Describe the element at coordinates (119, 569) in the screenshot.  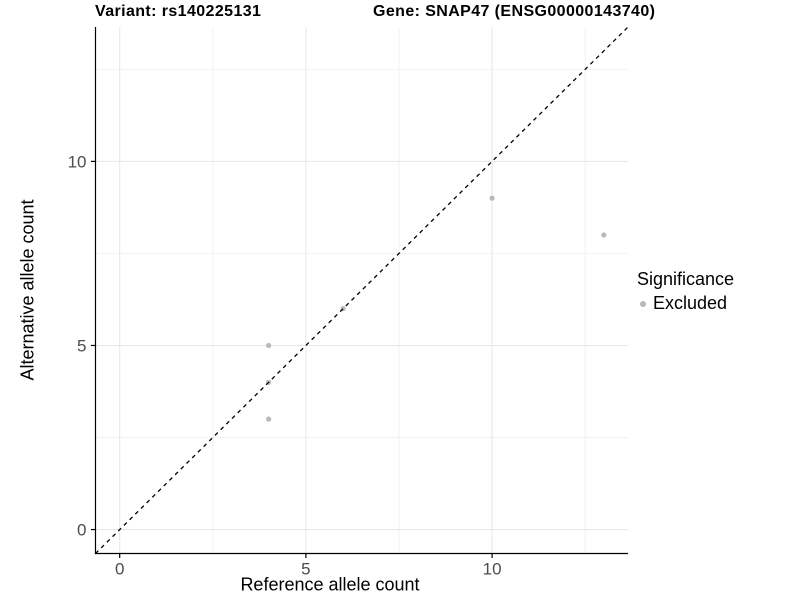
I see `x-tick-label: 0` at that location.